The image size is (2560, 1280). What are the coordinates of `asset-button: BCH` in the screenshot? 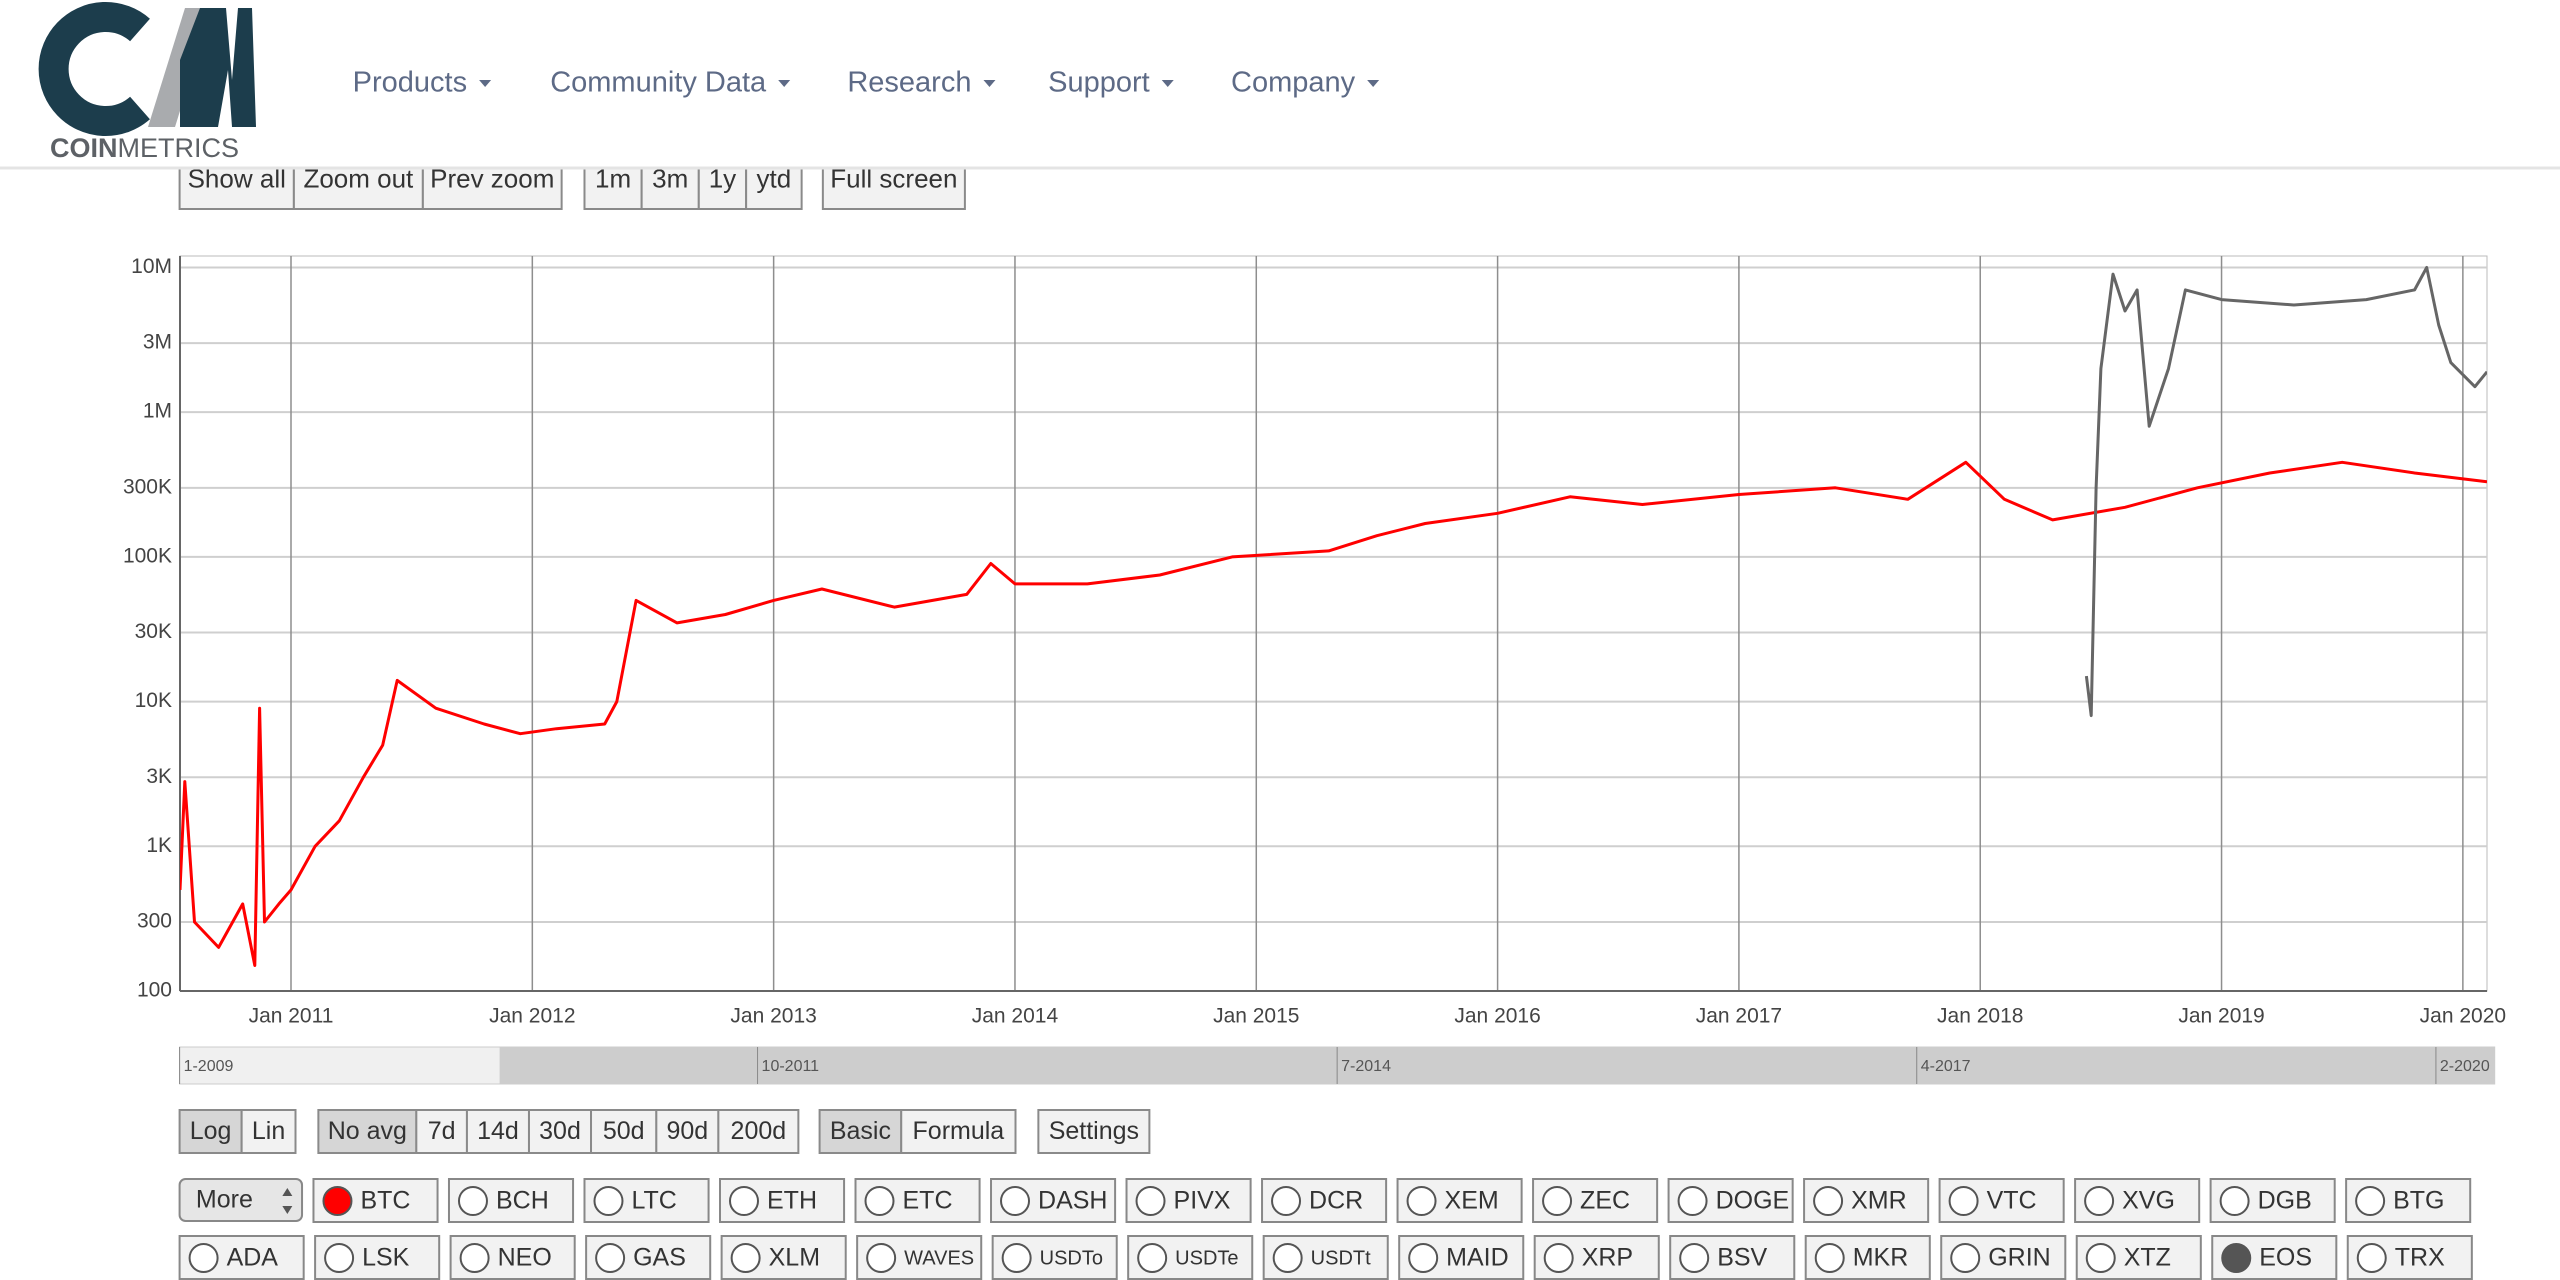 It's located at (511, 1200).